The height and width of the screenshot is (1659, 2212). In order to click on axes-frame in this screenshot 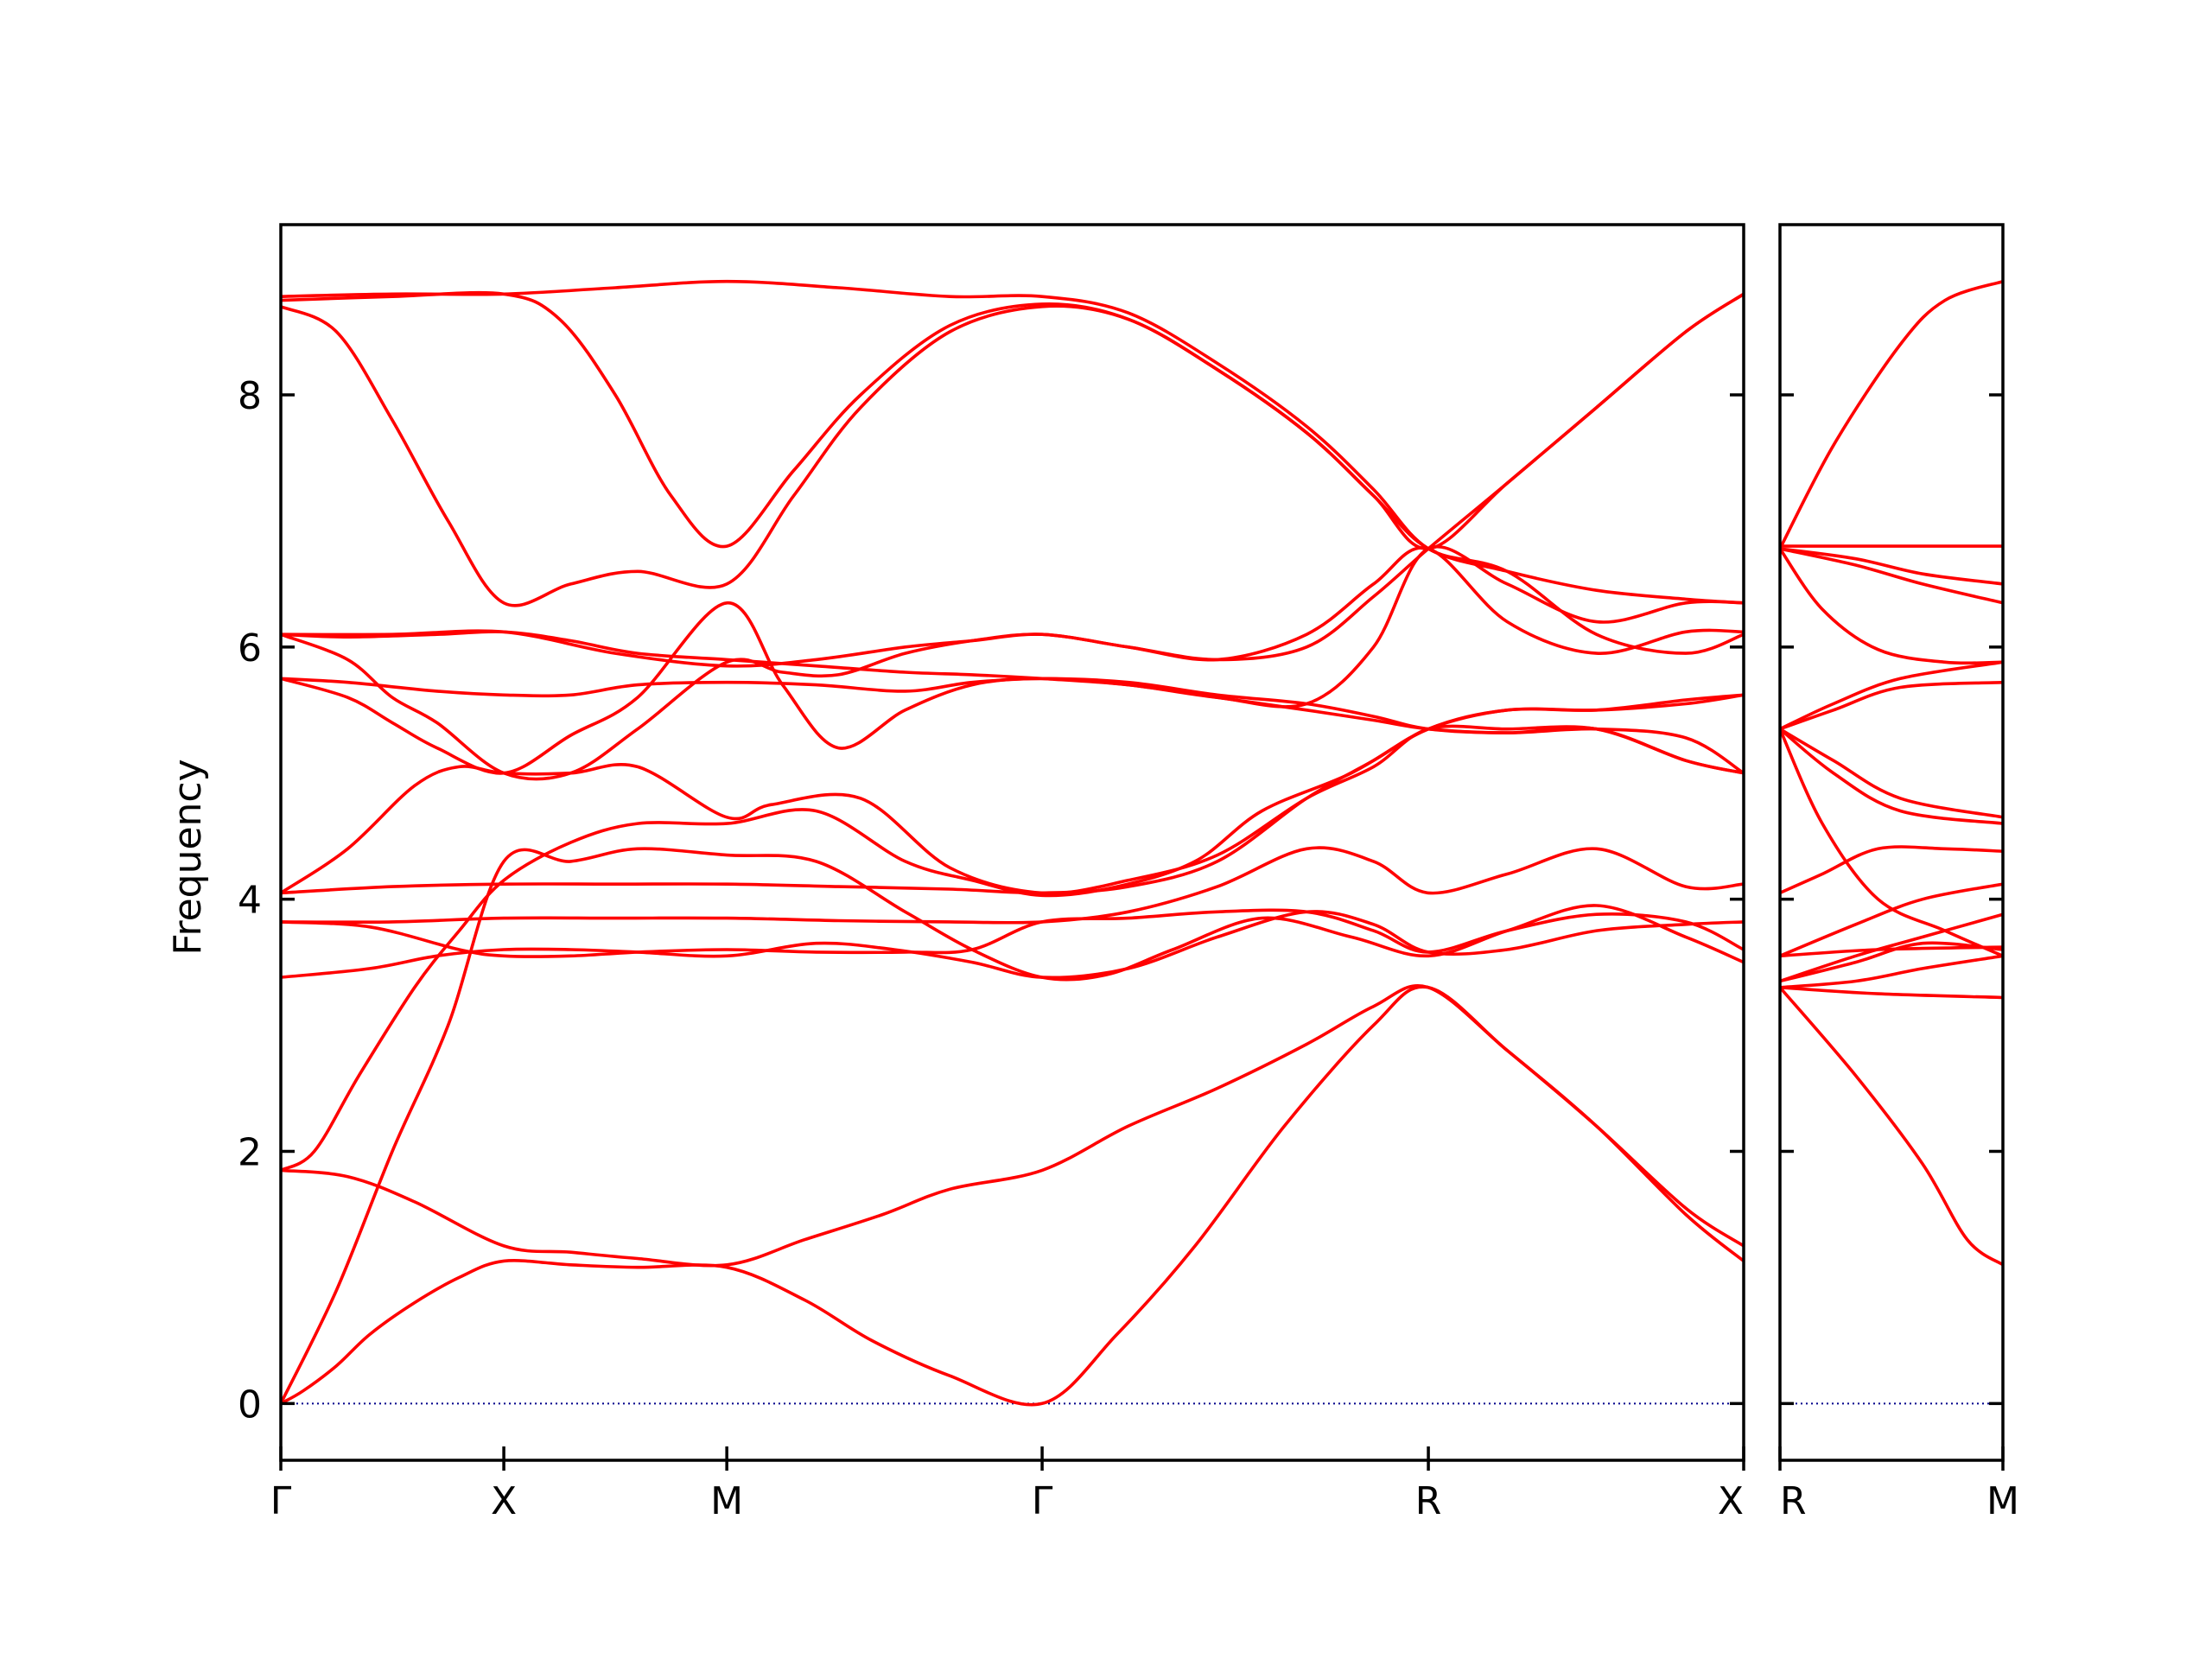, I will do `click(1891, 842)`.